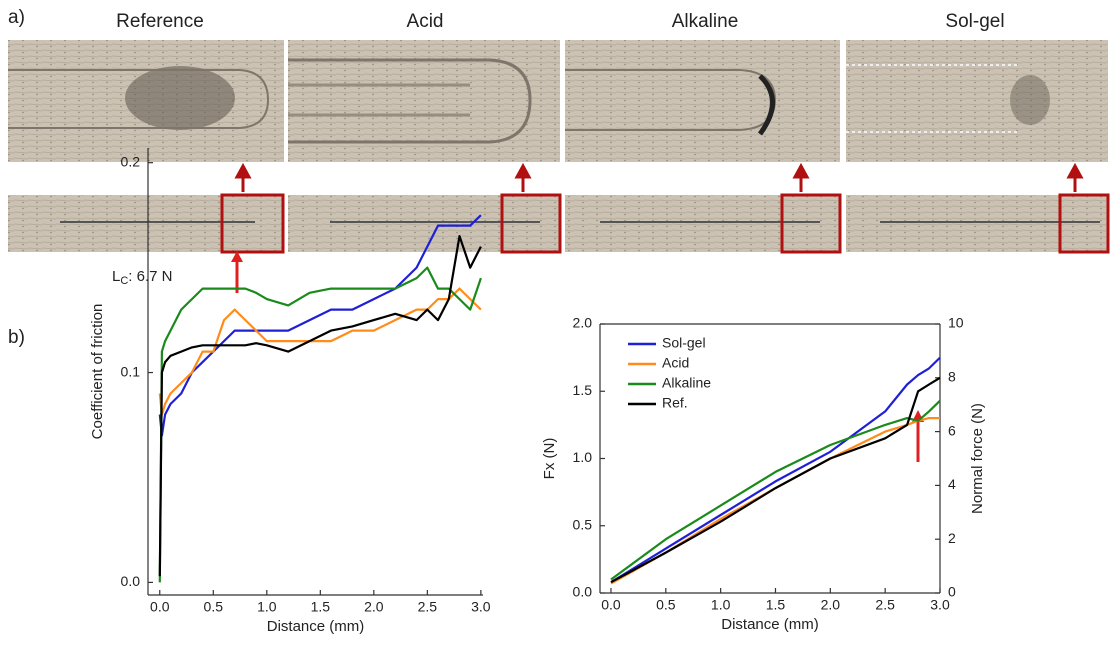 The image size is (1110, 646). What do you see at coordinates (952, 538) in the screenshot?
I see `y2-tick-label: 2` at bounding box center [952, 538].